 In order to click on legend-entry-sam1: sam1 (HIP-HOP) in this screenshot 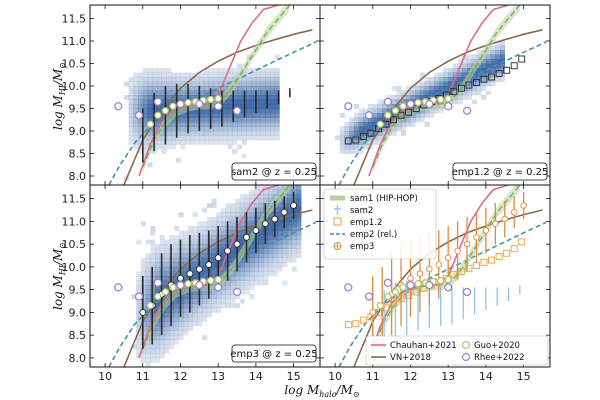, I will do `click(374, 199)`.